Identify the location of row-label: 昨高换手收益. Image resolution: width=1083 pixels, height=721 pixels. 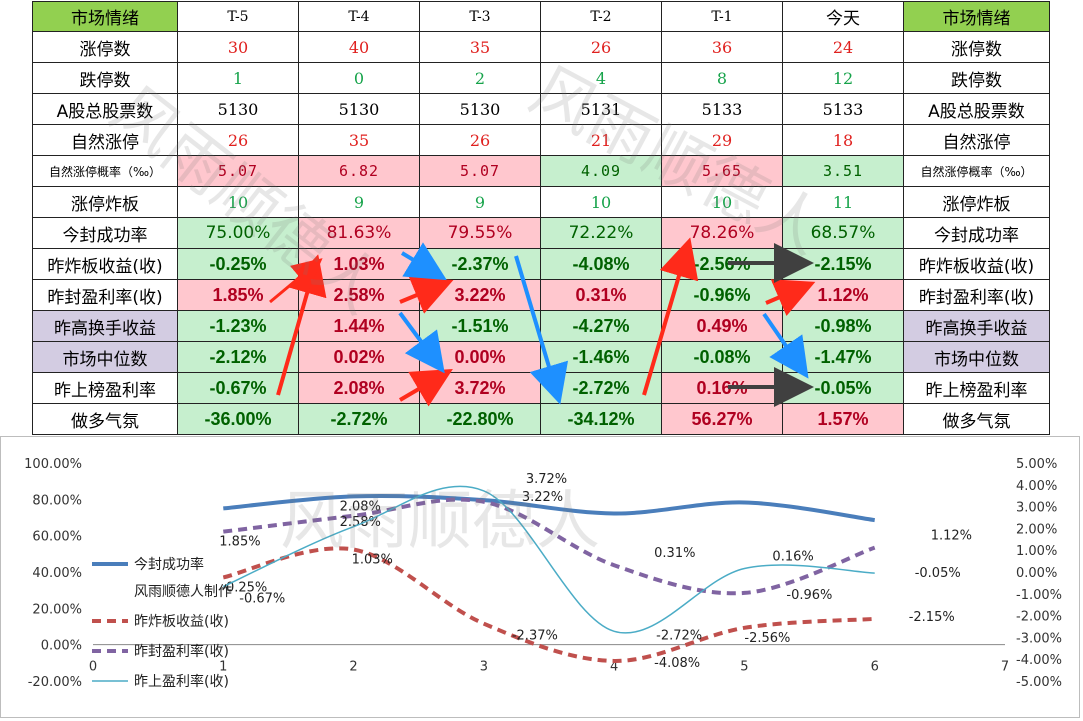
(105, 326).